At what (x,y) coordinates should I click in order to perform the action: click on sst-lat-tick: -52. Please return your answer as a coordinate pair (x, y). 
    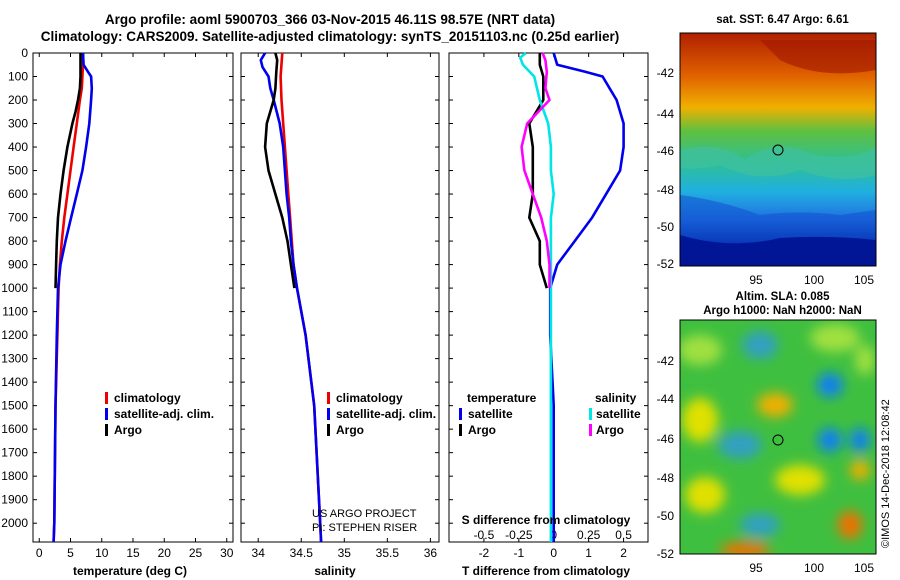
    Looking at the image, I should click on (666, 264).